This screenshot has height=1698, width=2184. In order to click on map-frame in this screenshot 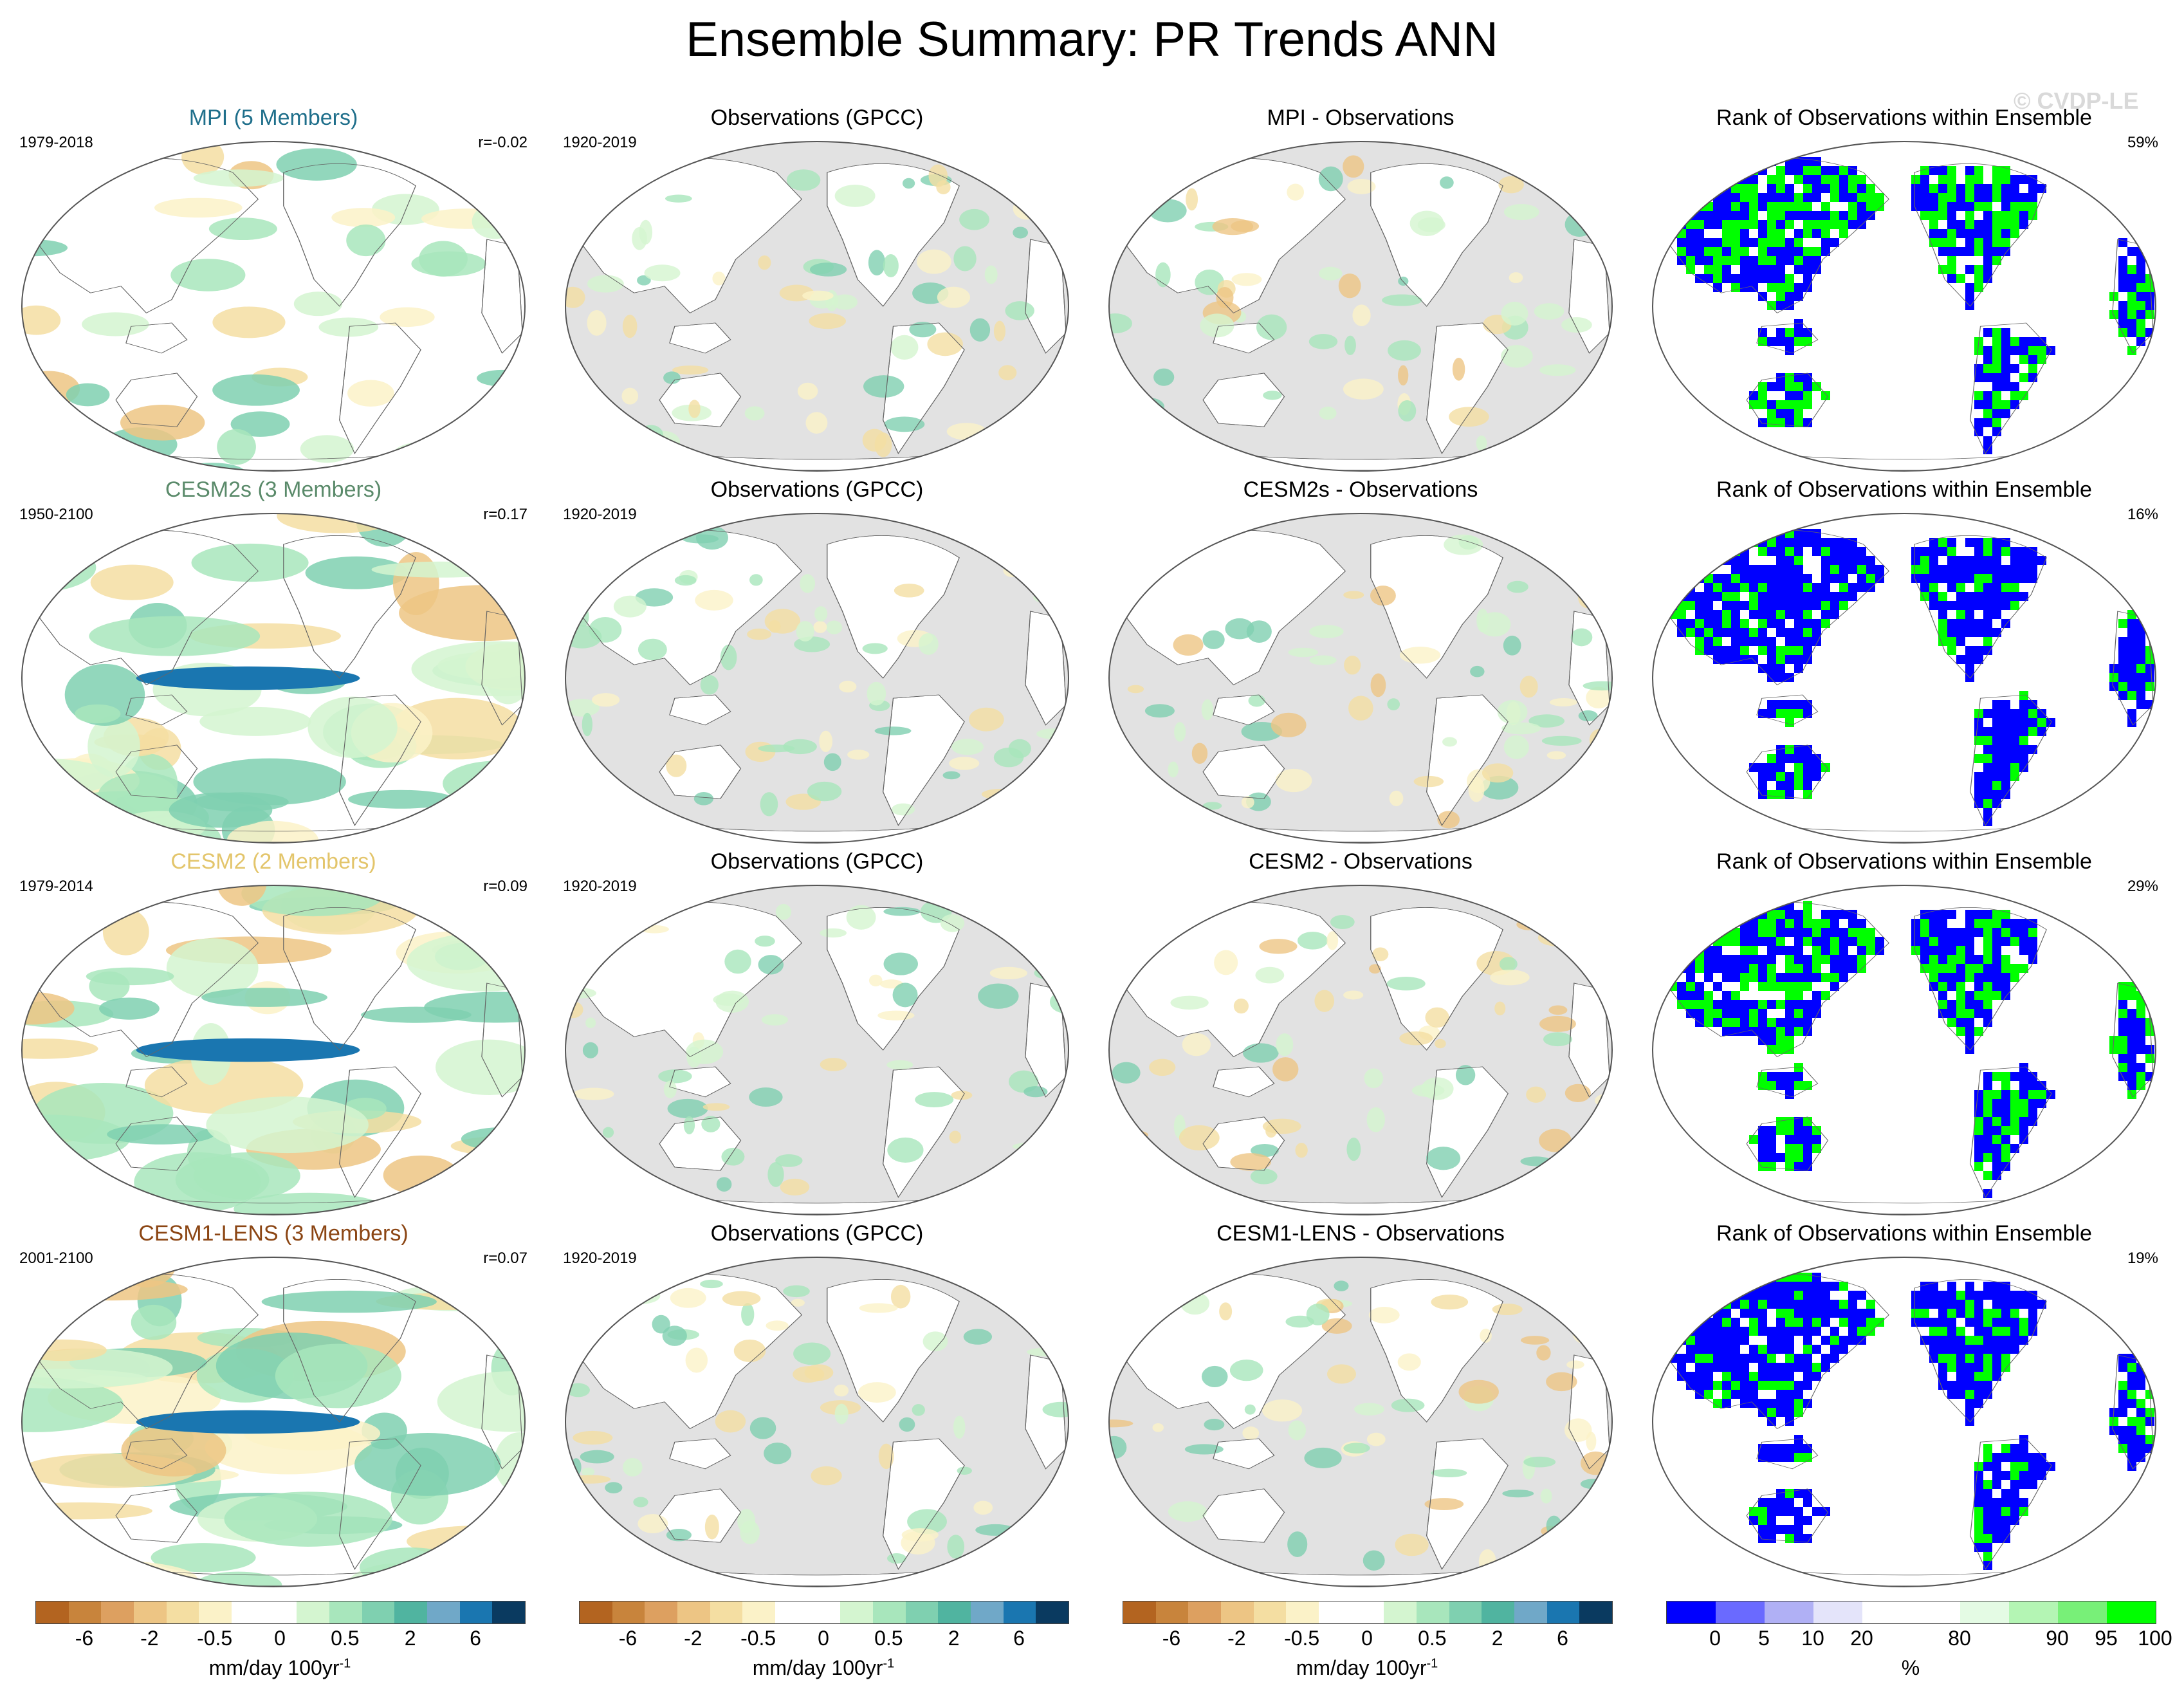, I will do `click(1360, 308)`.